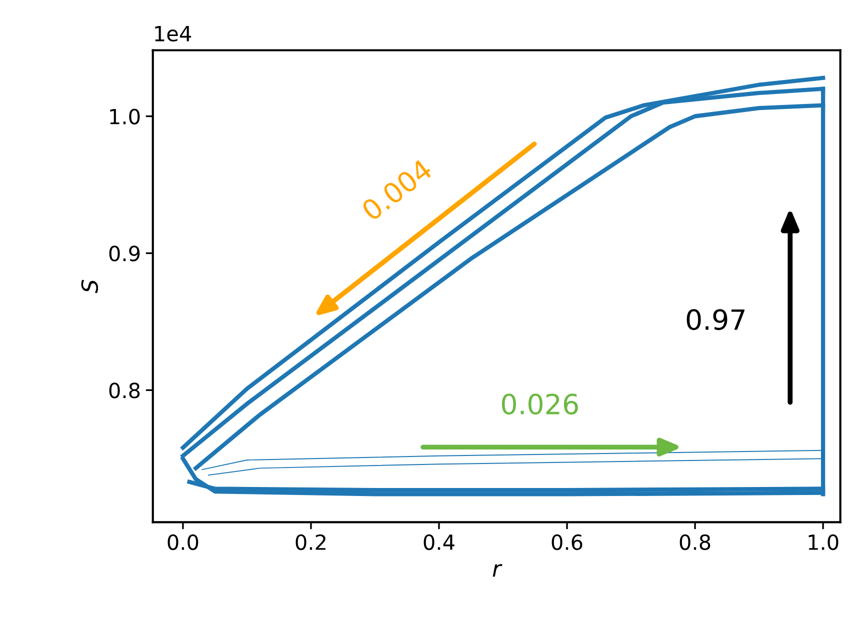 The height and width of the screenshot is (636, 854). What do you see at coordinates (124, 254) in the screenshot?
I see `y-tick-label: 0.9` at bounding box center [124, 254].